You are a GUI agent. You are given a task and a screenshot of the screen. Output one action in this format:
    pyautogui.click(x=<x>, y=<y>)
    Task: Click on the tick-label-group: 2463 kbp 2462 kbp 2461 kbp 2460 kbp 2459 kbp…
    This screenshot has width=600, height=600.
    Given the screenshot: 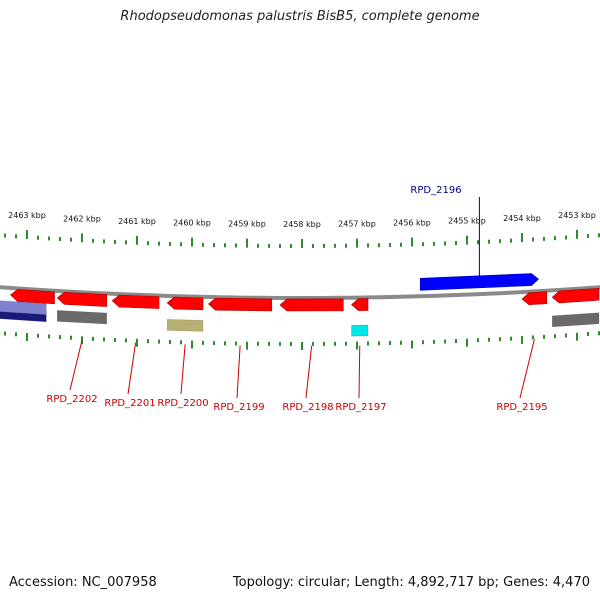 What is the action you would take?
    pyautogui.click(x=302, y=220)
    